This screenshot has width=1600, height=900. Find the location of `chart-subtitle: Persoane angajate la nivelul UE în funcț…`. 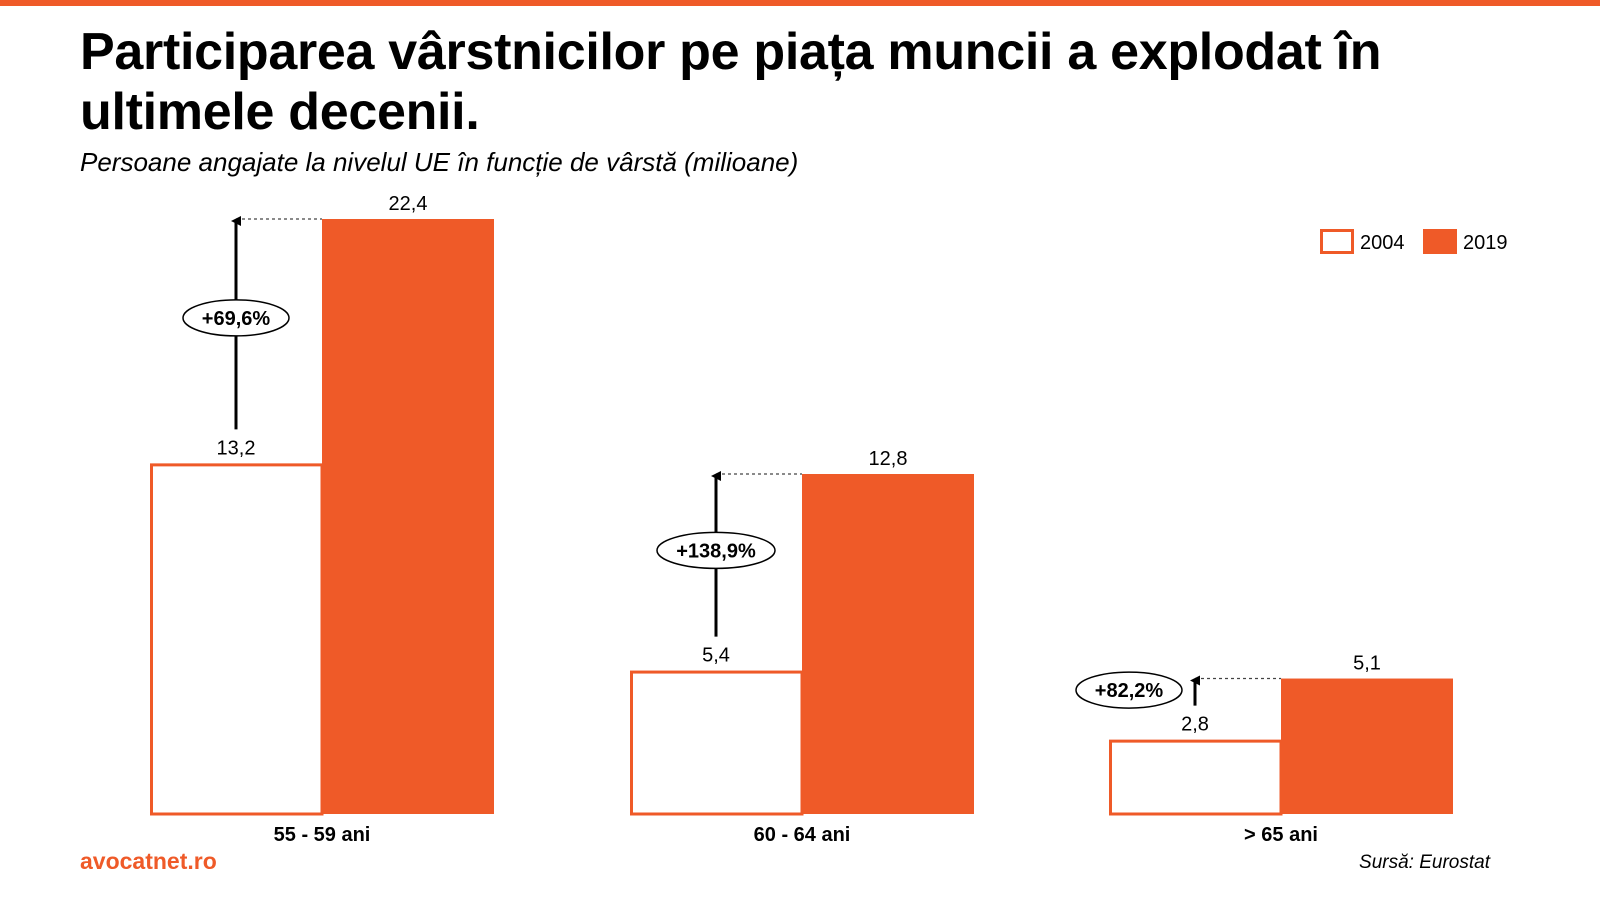

chart-subtitle: Persoane angajate la nivelul UE în funcț… is located at coordinates (439, 162).